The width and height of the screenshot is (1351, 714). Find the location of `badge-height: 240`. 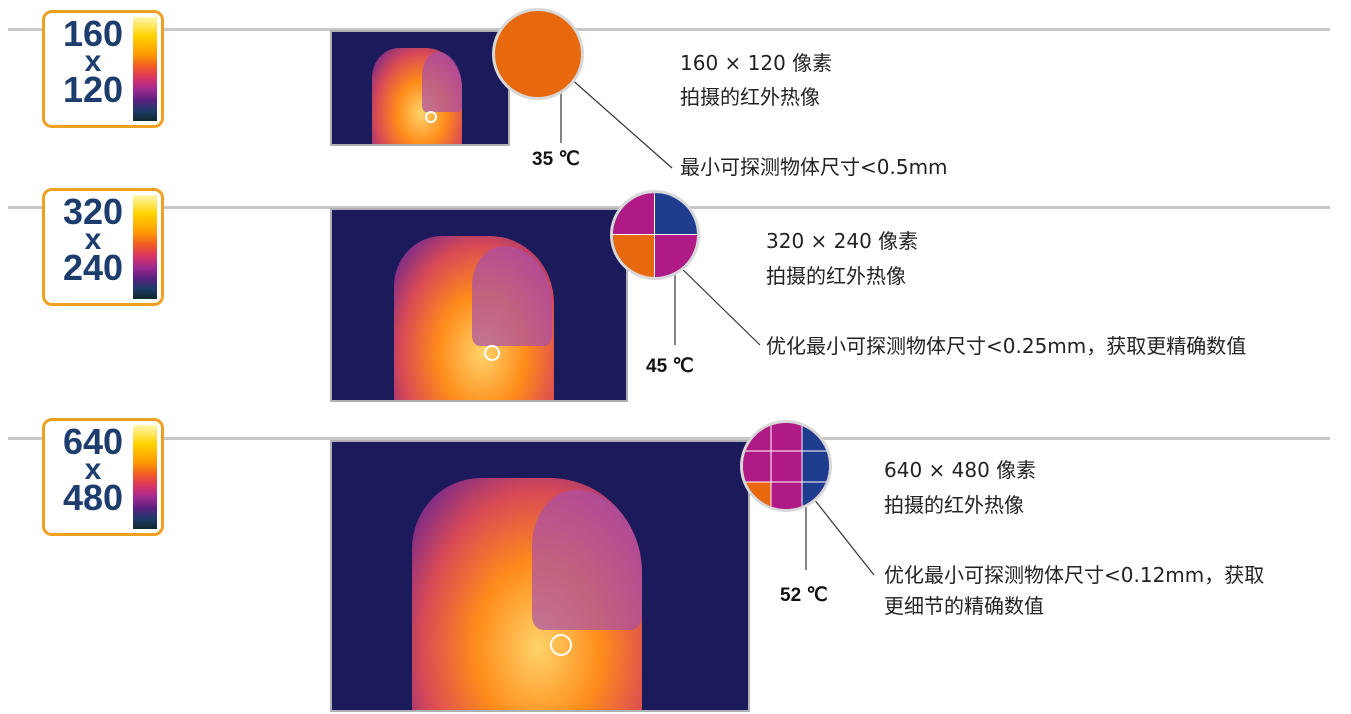

badge-height: 240 is located at coordinates (93, 267).